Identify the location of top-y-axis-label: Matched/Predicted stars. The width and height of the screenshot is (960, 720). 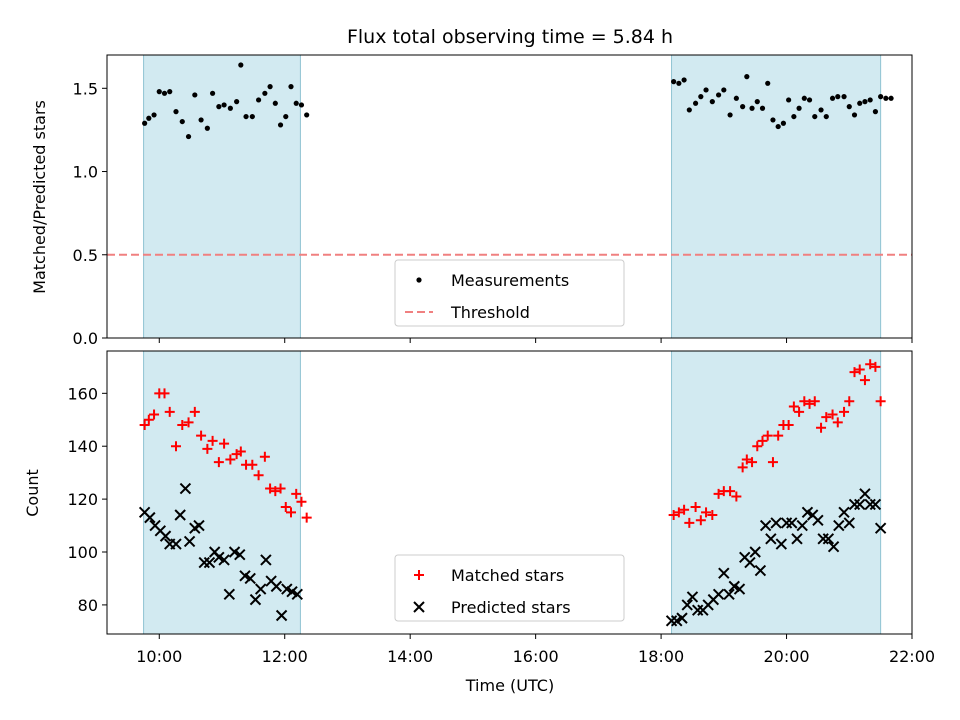
(39, 197).